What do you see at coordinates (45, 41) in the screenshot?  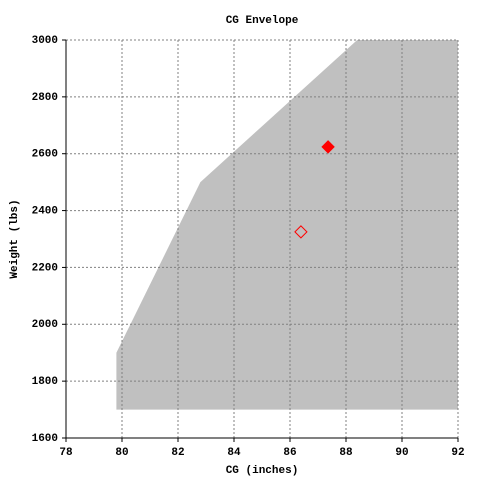 I see `y-tick-label: 3000` at bounding box center [45, 41].